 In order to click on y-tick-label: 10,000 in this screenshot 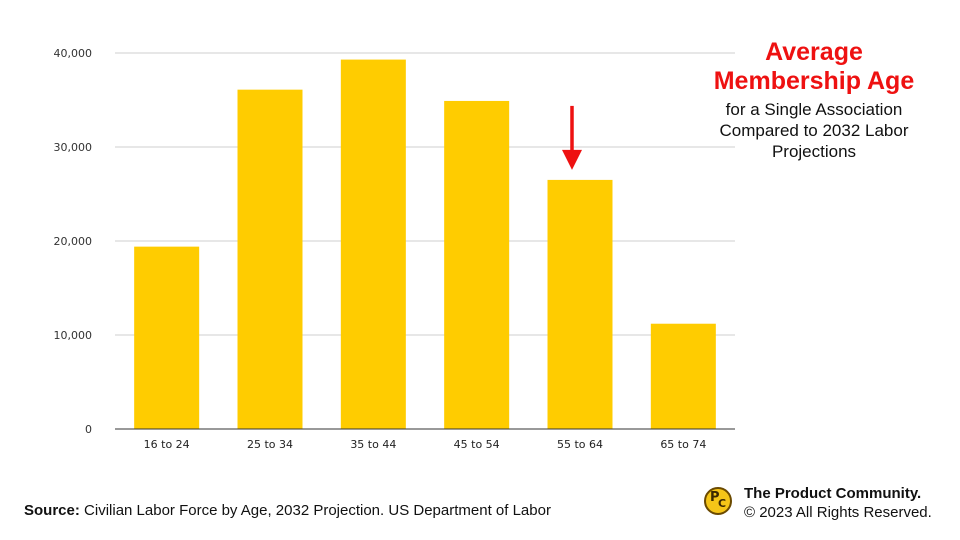, I will do `click(73, 335)`.